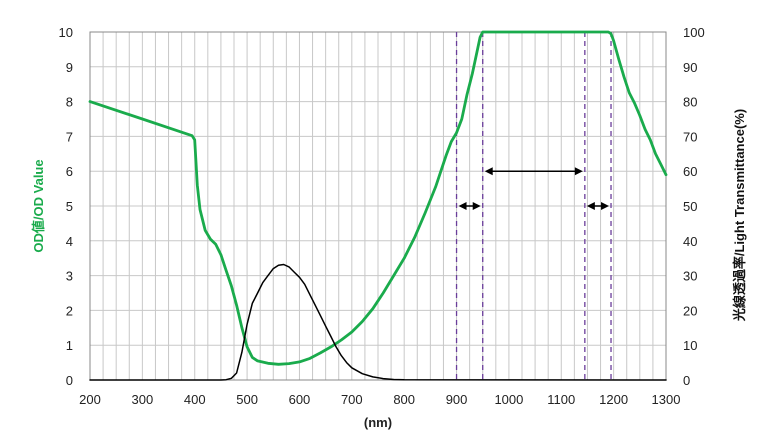 This screenshot has height=436, width=779. Describe the element at coordinates (457, 399) in the screenshot. I see `x-tick-label: 900` at that location.